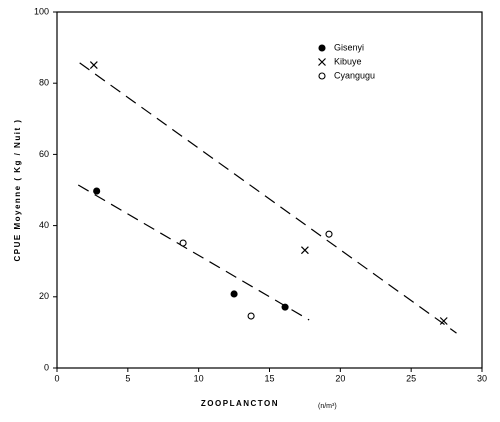 This screenshot has height=422, width=500. I want to click on x-tick-label: 20, so click(340, 378).